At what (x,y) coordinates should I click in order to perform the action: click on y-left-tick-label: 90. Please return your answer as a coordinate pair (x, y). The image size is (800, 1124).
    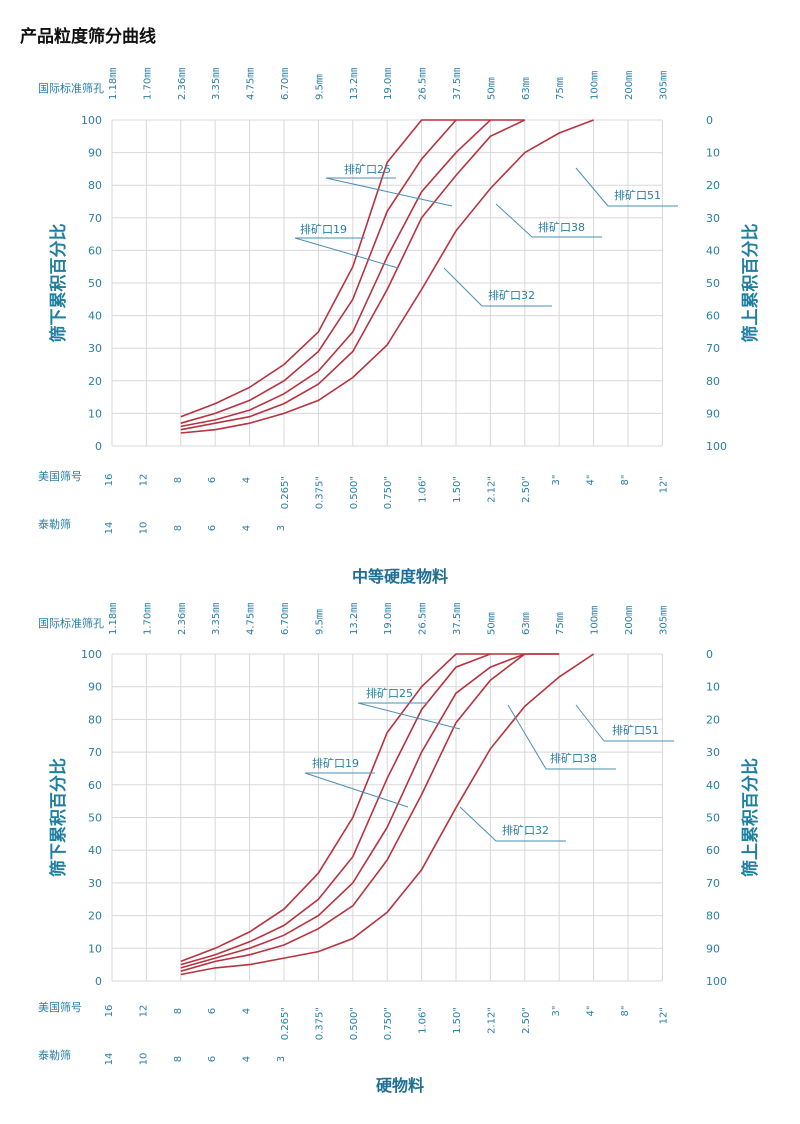
    Looking at the image, I should click on (95, 153).